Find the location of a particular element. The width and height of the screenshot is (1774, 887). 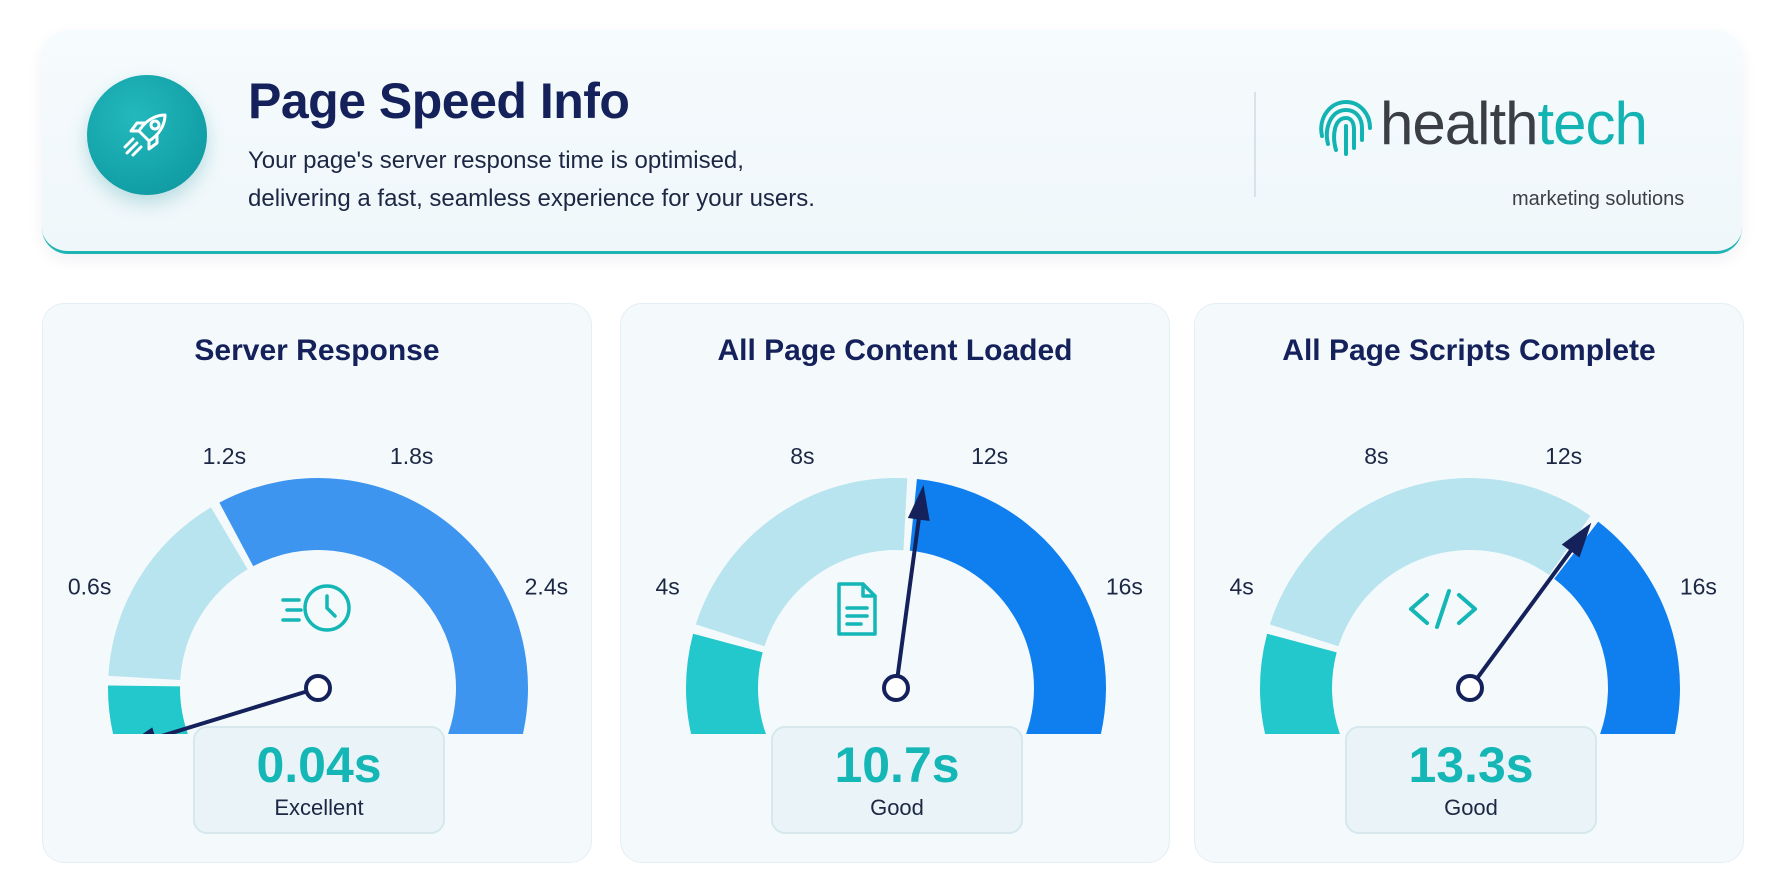

healthtech-logo: healthtech marketing solutions is located at coordinates (1512, 150).